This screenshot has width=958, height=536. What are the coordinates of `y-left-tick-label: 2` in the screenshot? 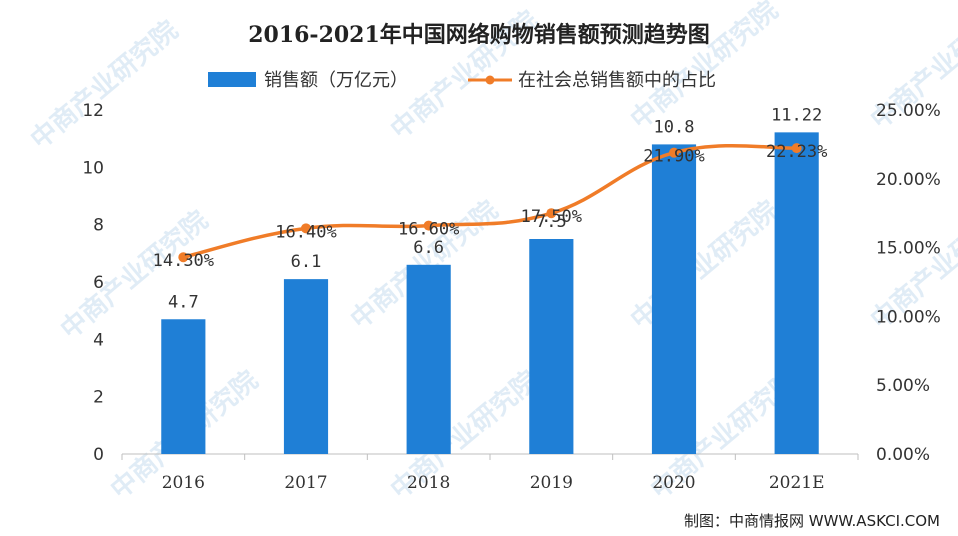 It's located at (98, 398).